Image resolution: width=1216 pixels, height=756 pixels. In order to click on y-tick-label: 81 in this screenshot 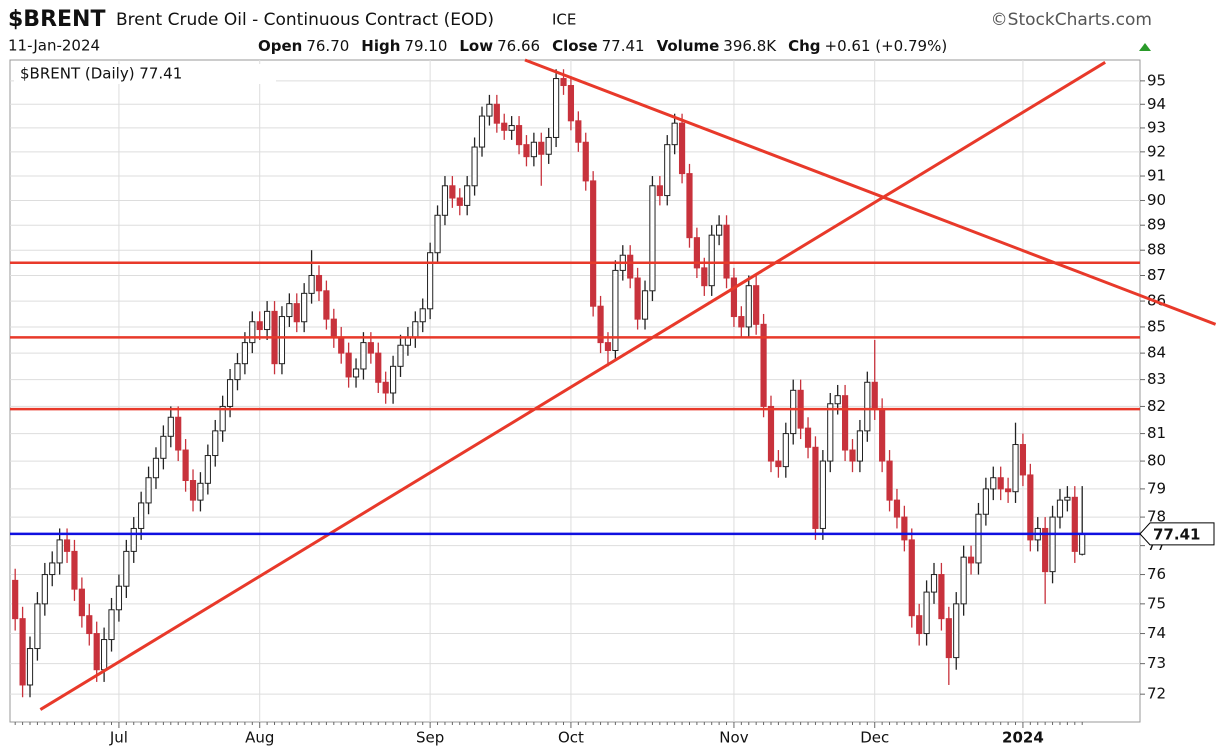, I will do `click(1156, 433)`.